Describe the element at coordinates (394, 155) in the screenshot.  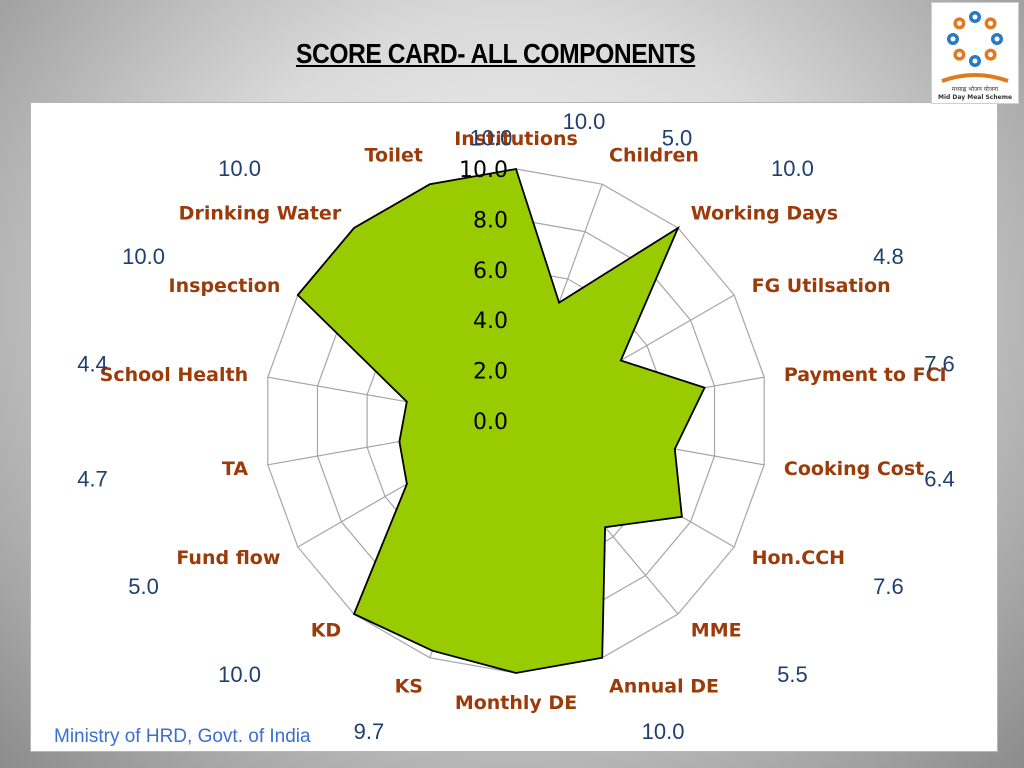
I see `category-label: Toilet` at that location.